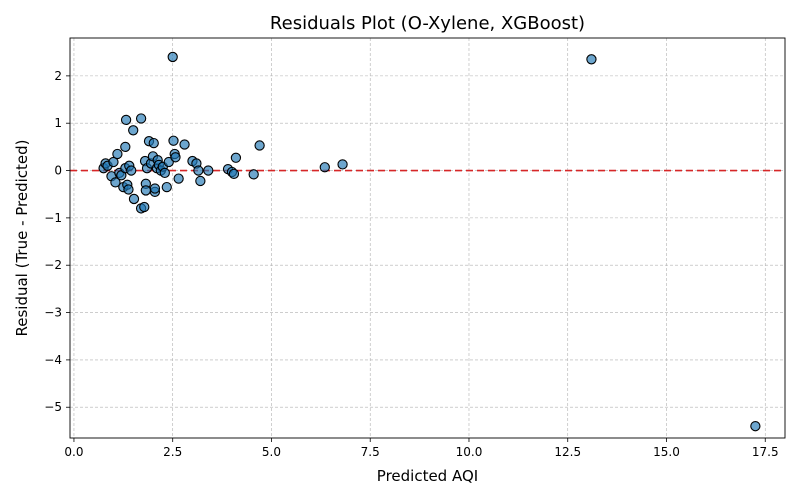  What do you see at coordinates (58, 171) in the screenshot?
I see `y-tick-label: 0` at bounding box center [58, 171].